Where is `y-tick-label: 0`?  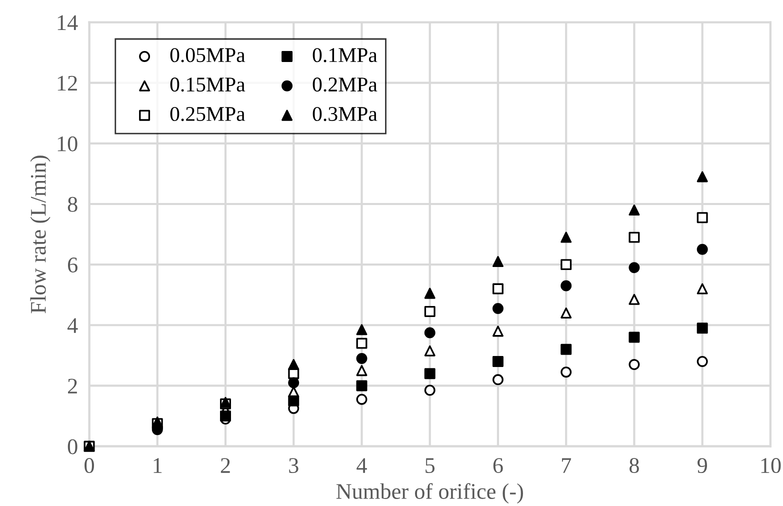 y-tick-label: 0 is located at coordinates (73, 446).